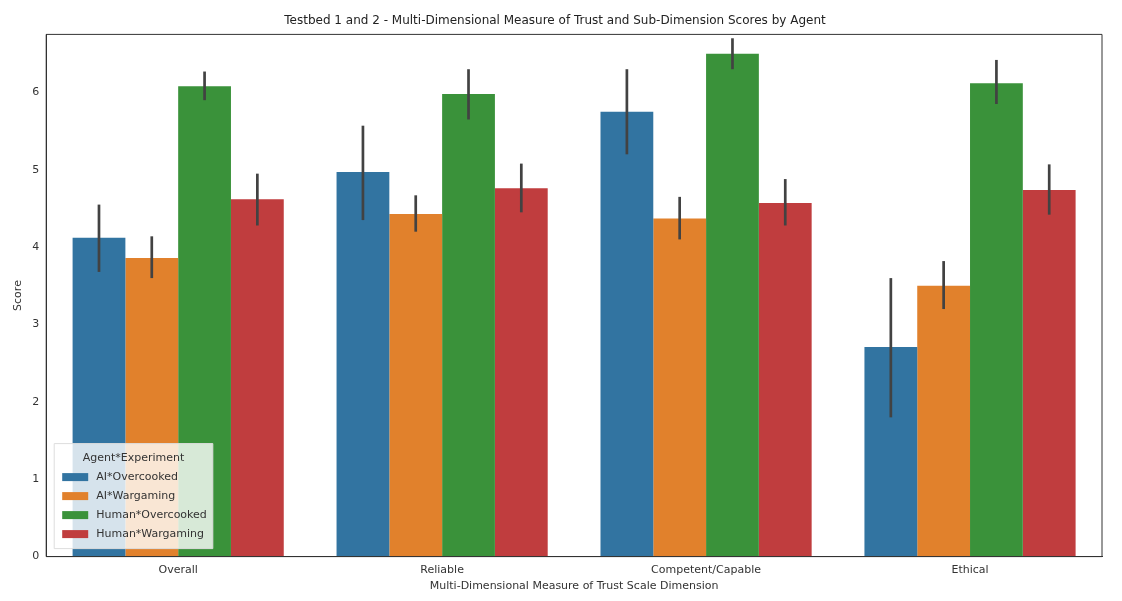  Describe the element at coordinates (36, 479) in the screenshot. I see `y-tick-label: 1` at that location.